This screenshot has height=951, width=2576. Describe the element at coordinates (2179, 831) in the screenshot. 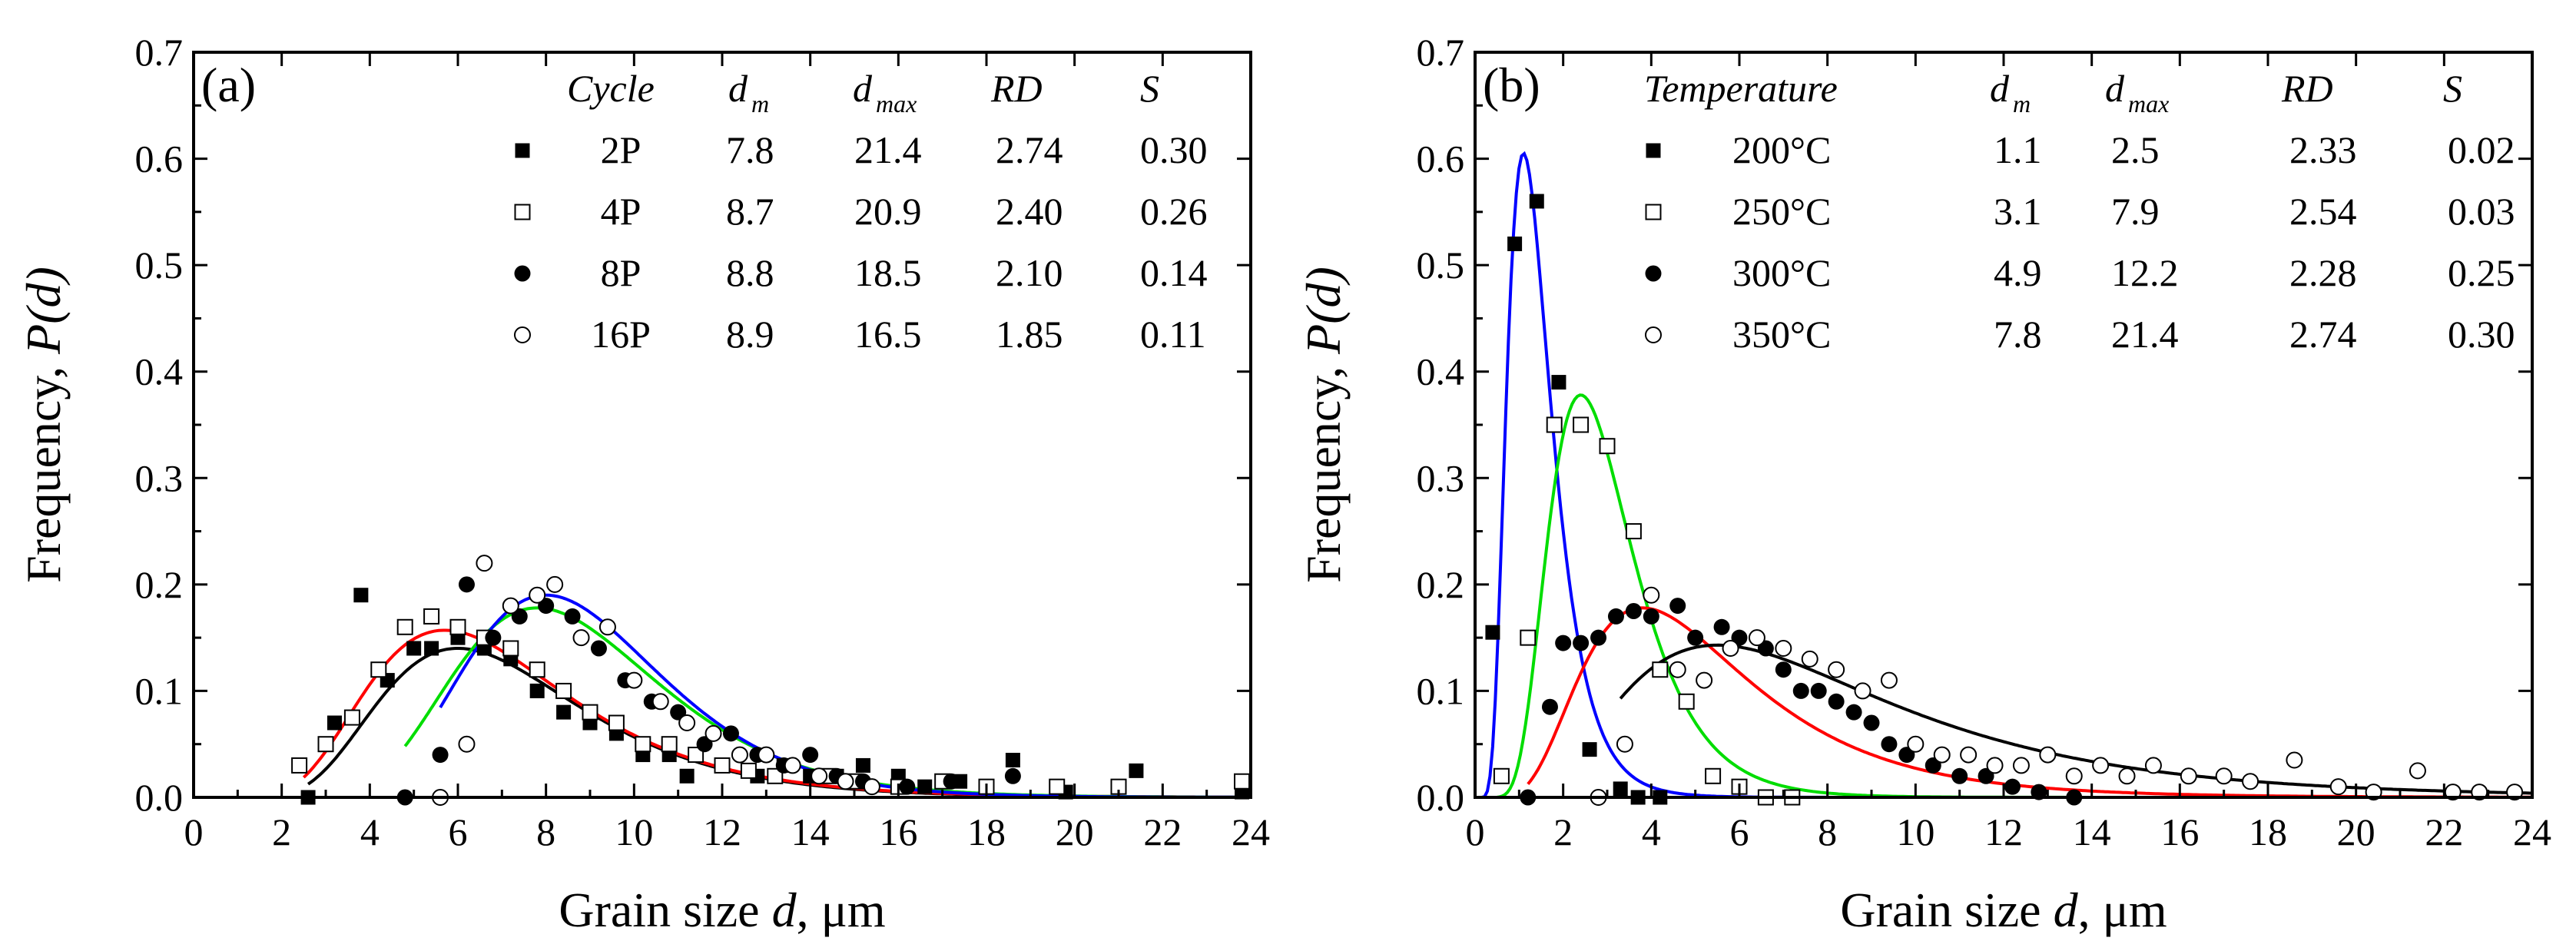

I see `x-tick-label: 16` at that location.